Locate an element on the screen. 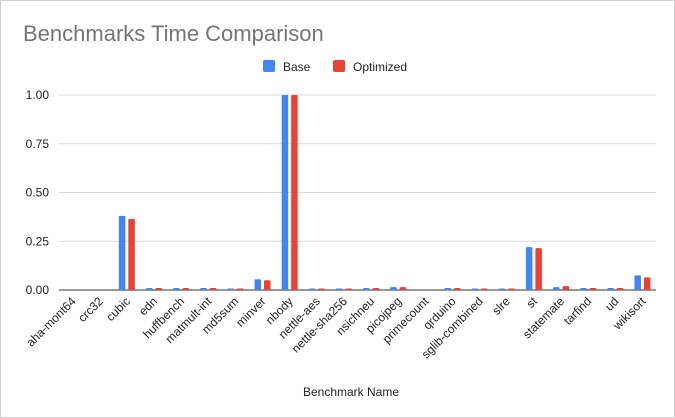 The image size is (675, 418). bar-optimized-ud is located at coordinates (620, 289).